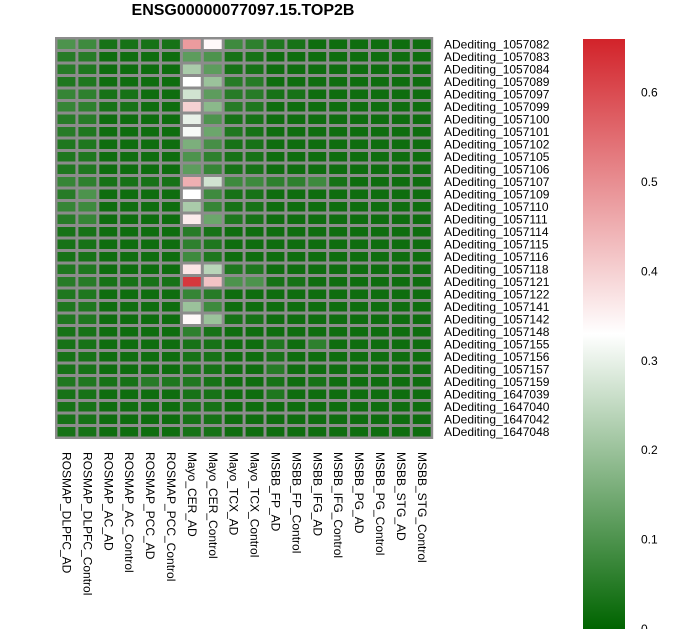  What do you see at coordinates (401, 496) in the screenshot?
I see `column-label: MSBB_STG_AD` at bounding box center [401, 496].